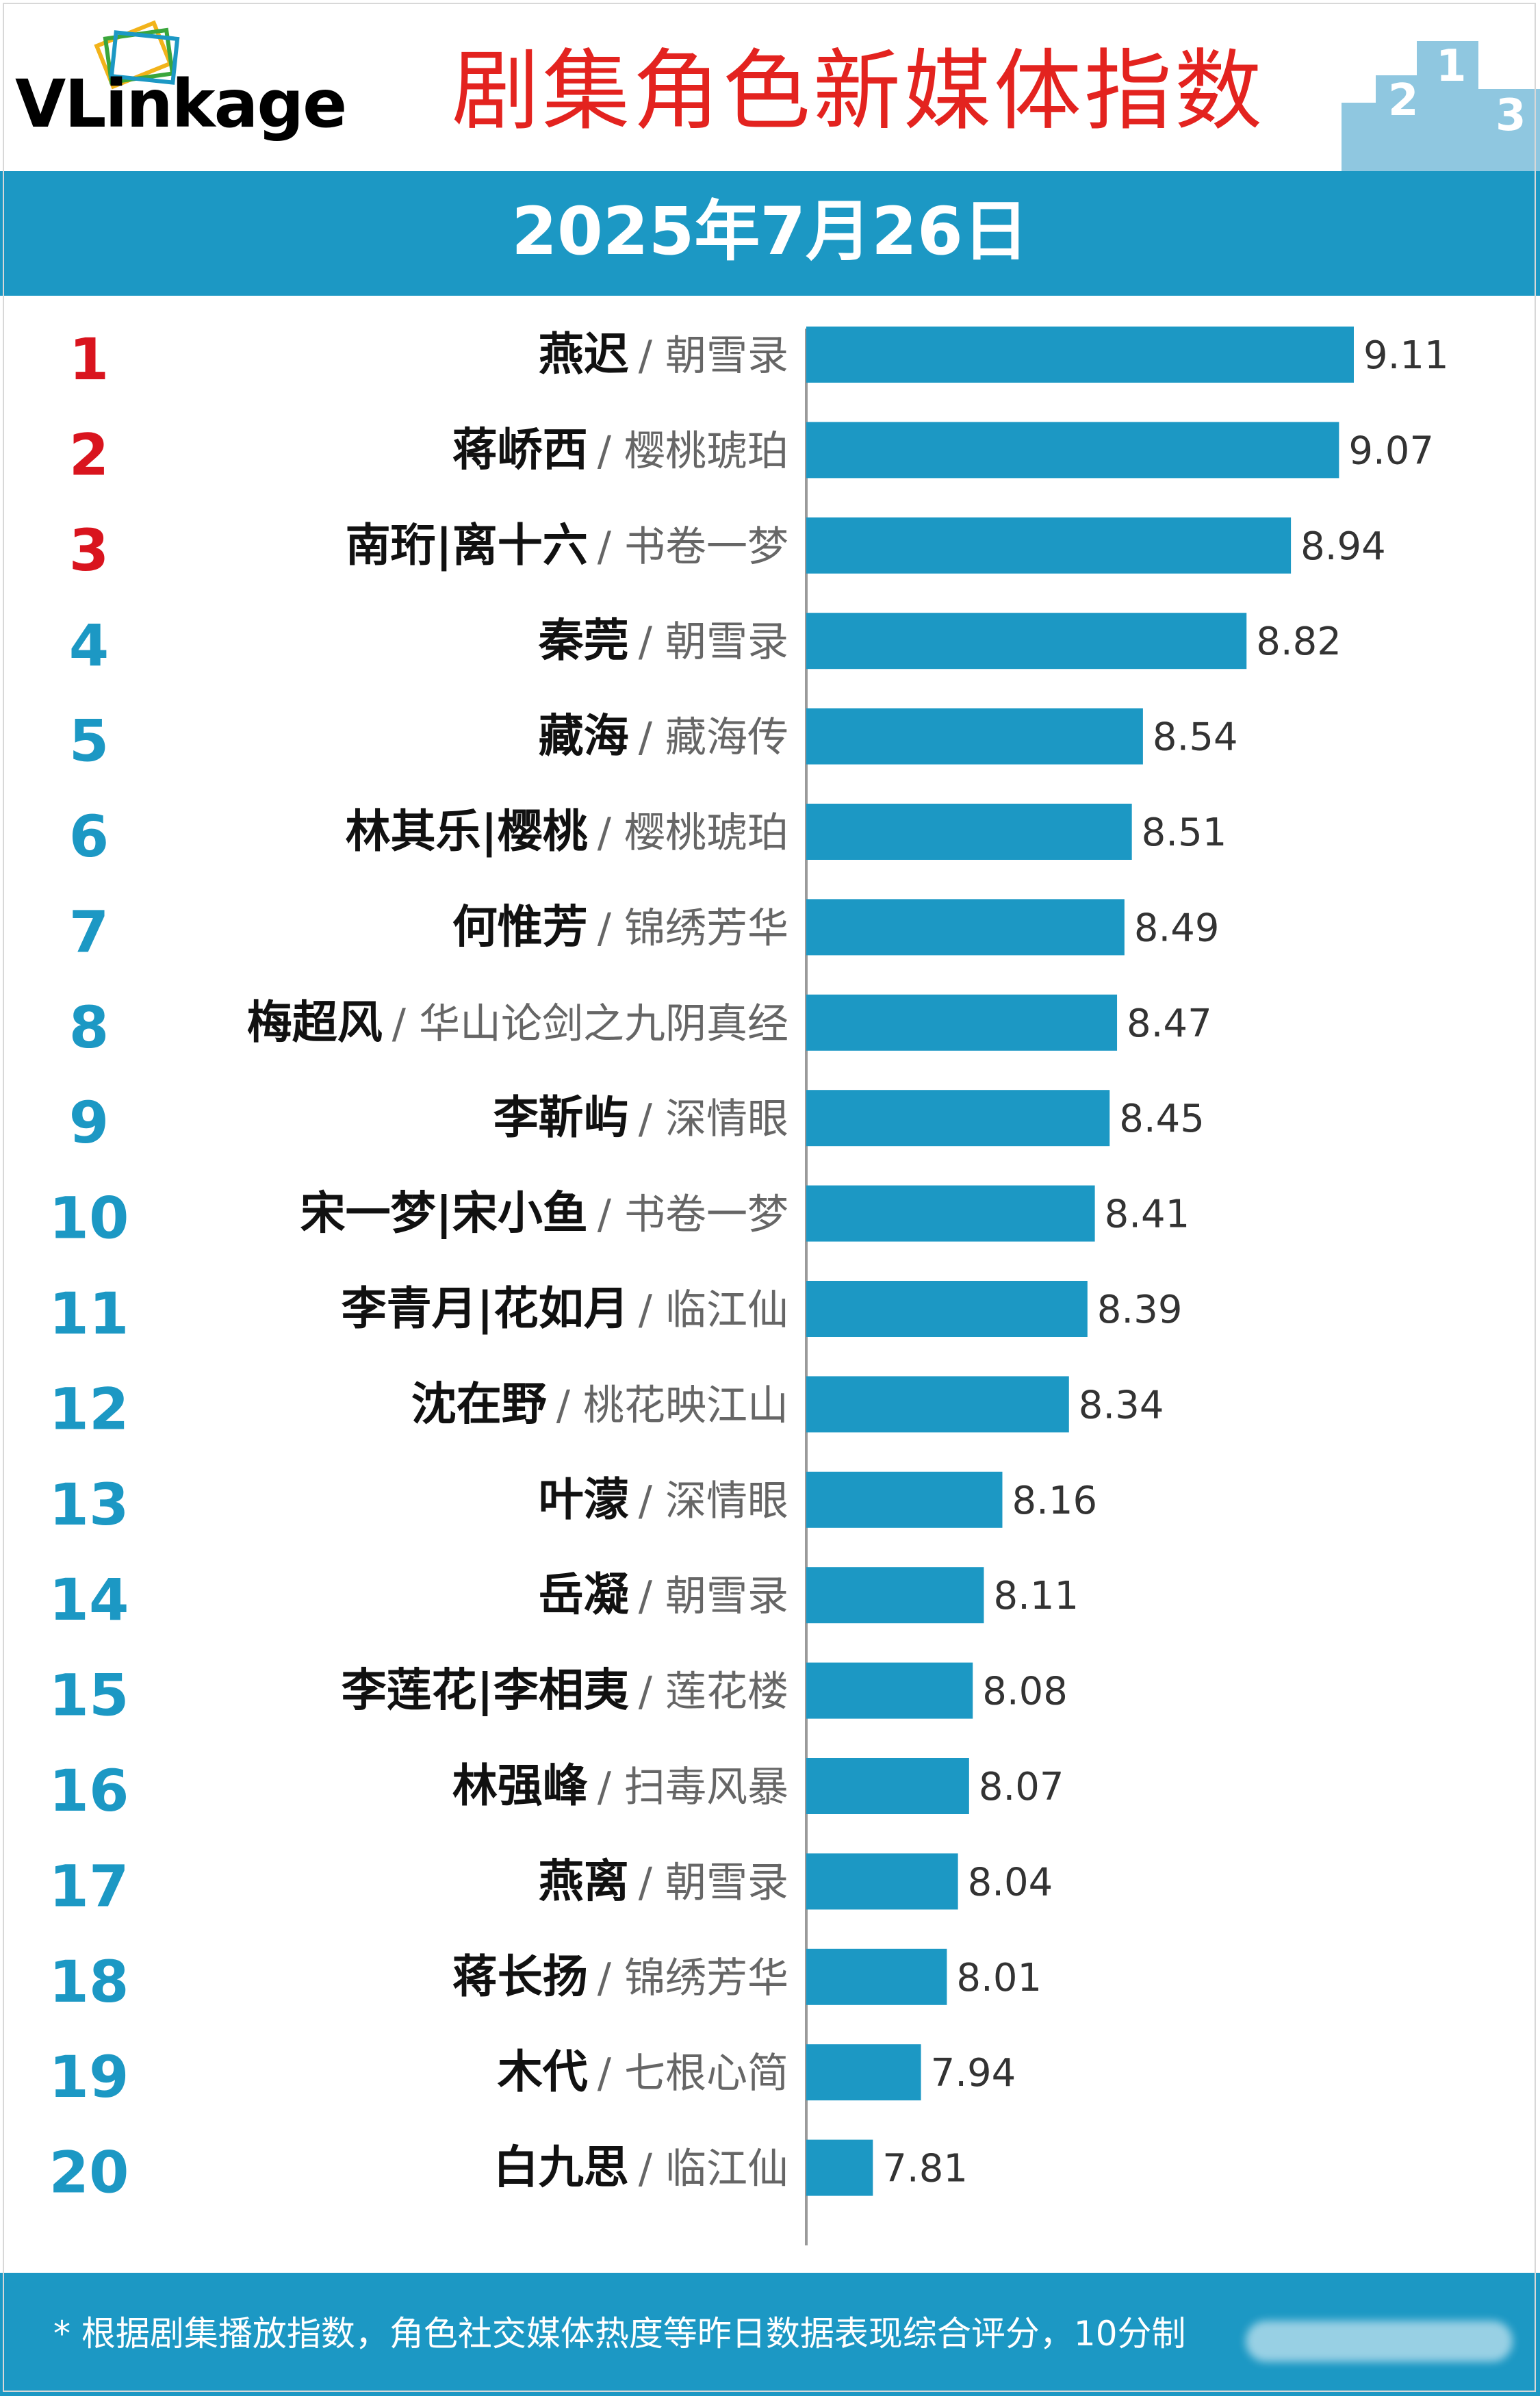 The image size is (1540, 2396). What do you see at coordinates (89, 2077) in the screenshot?
I see `rank-number: 19` at bounding box center [89, 2077].